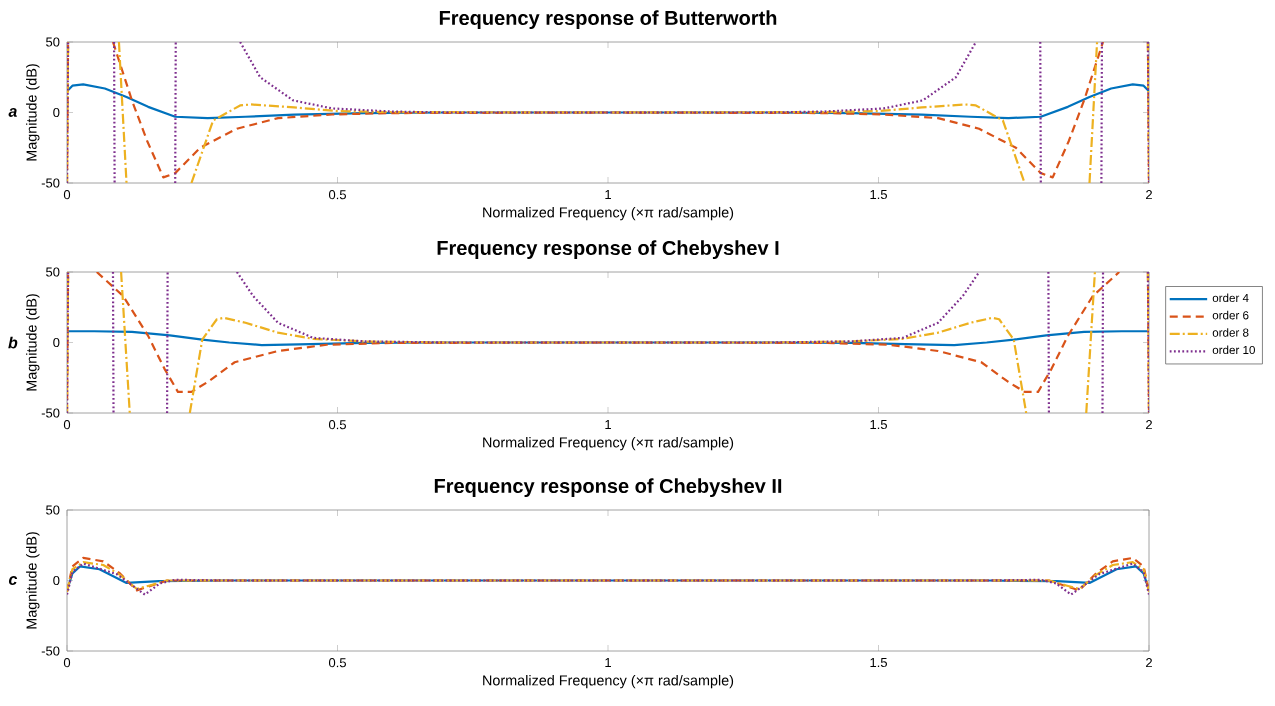  Describe the element at coordinates (1230, 315) in the screenshot. I see `legend-label: order 6` at that location.